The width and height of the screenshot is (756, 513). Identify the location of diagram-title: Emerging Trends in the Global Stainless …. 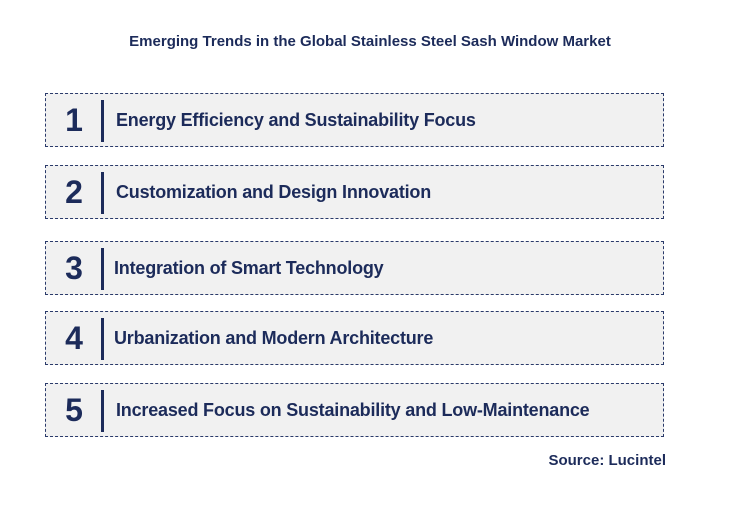
(370, 41).